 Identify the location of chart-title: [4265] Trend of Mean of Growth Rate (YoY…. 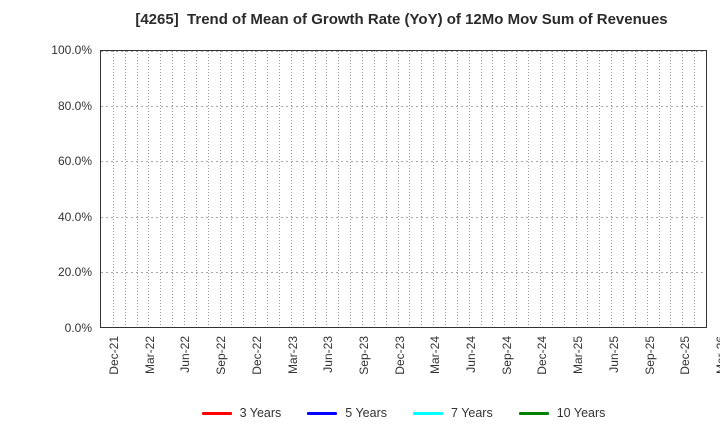
(401, 19).